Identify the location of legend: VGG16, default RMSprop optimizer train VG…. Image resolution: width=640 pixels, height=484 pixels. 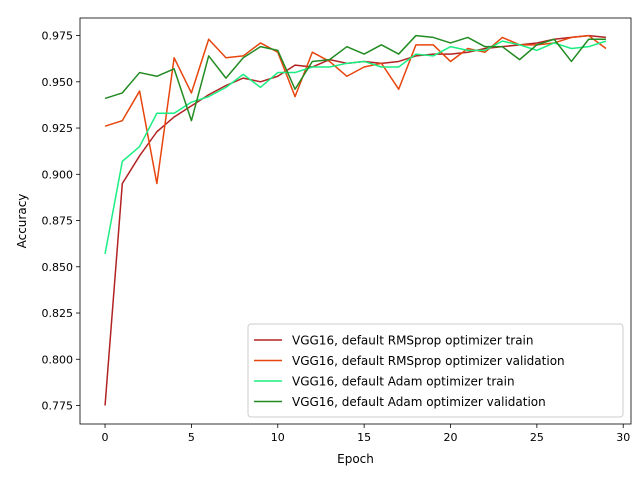
(435, 370).